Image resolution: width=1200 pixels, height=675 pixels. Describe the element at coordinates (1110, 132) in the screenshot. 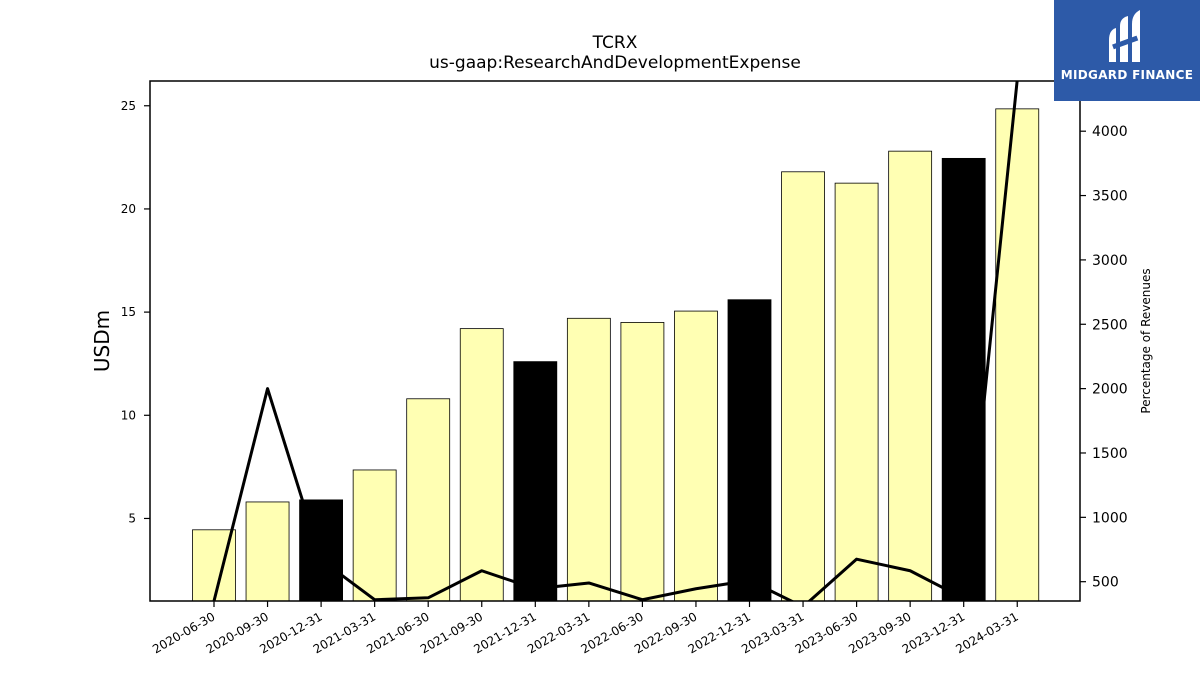

I see `y2-tick-label: 4000` at that location.